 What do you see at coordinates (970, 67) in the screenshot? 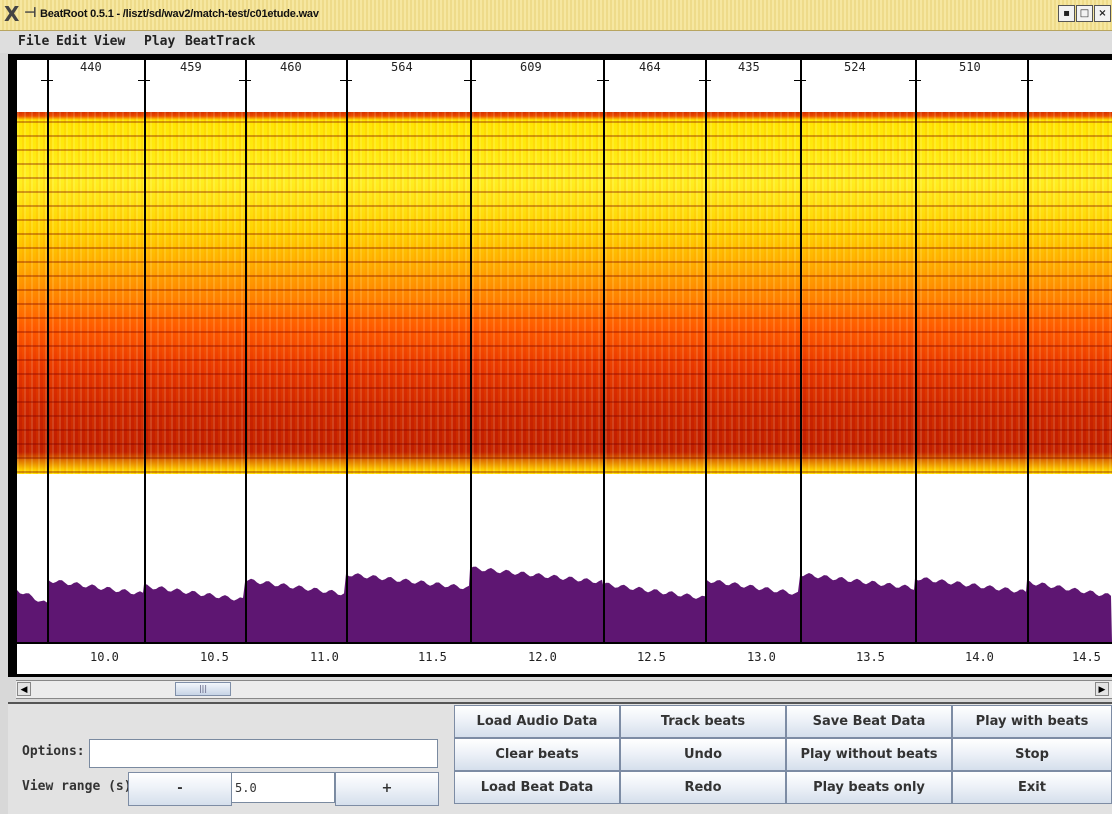
I see `beat-interval-label: 510` at bounding box center [970, 67].